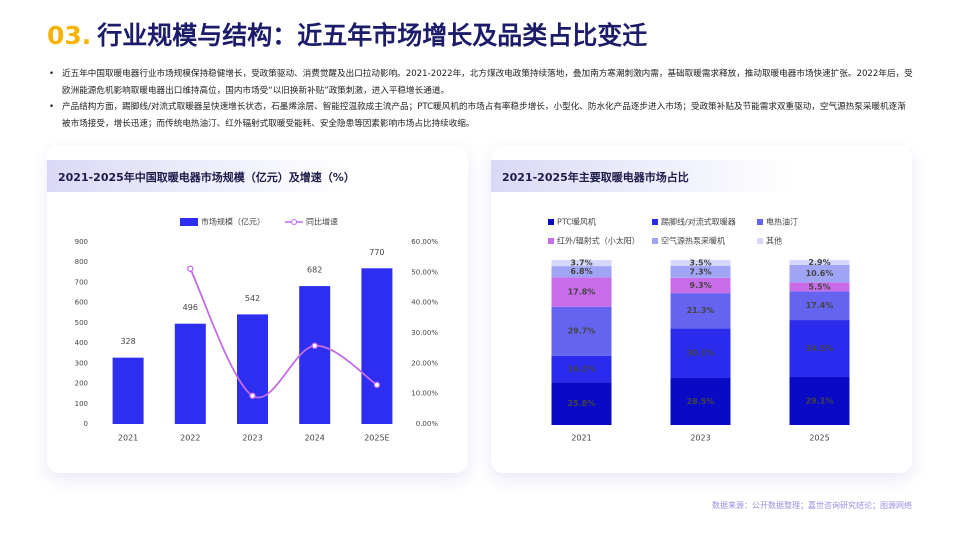  I want to click on chart-title: 2021-2025年中国取暖电器市场规模（亿元）及增速（%）, so click(206, 177).